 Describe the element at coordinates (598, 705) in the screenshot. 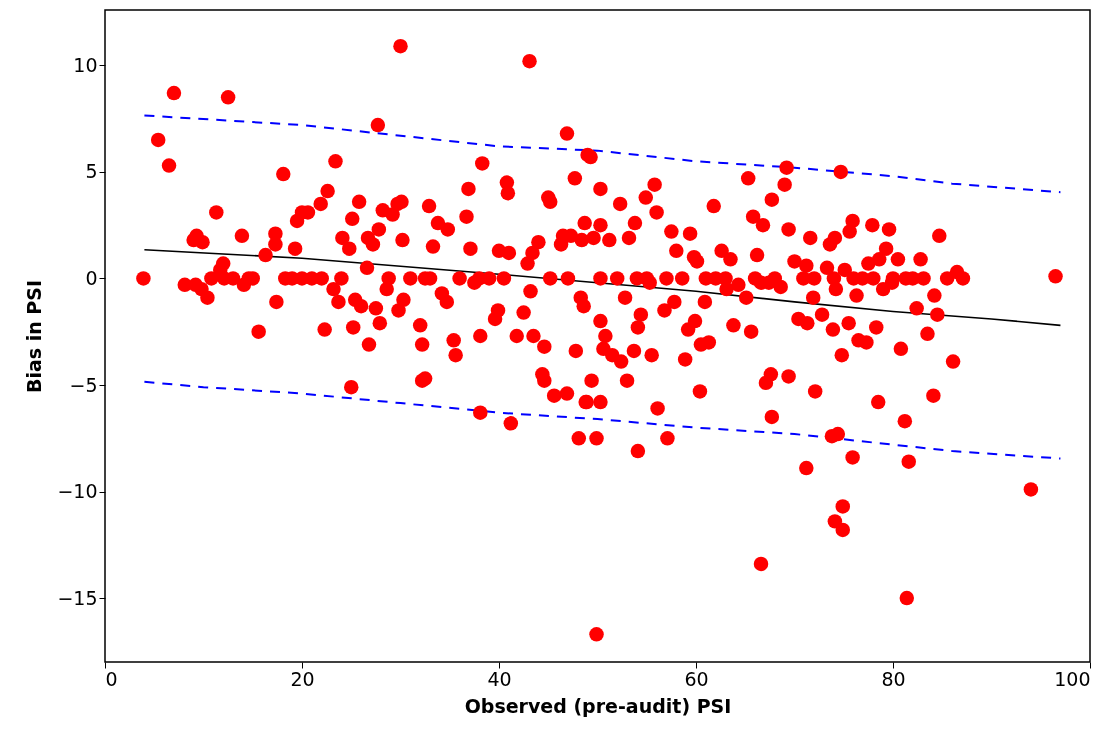

I see `x-axis-title: Observed (pre-audit) PSI` at that location.